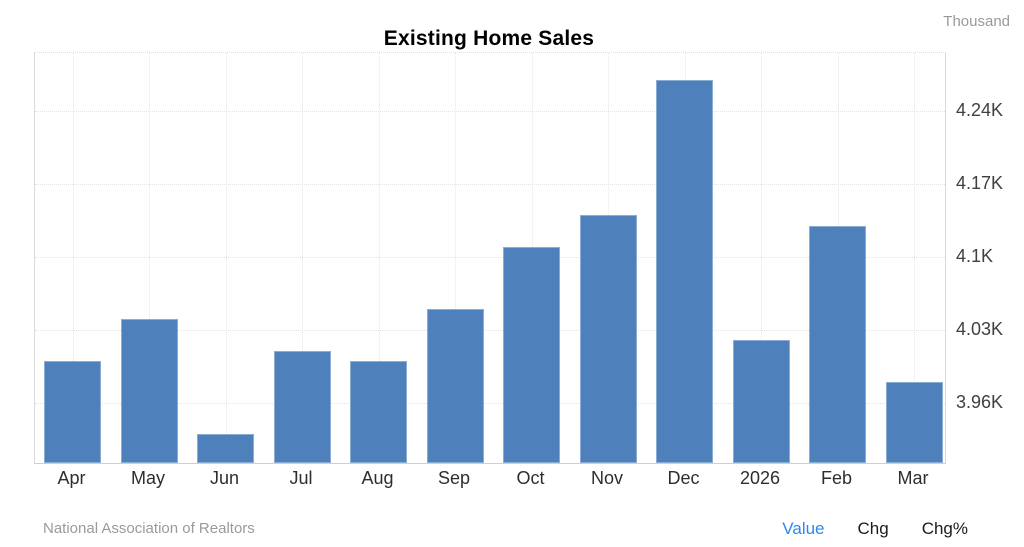  I want to click on bar-mar, so click(914, 422).